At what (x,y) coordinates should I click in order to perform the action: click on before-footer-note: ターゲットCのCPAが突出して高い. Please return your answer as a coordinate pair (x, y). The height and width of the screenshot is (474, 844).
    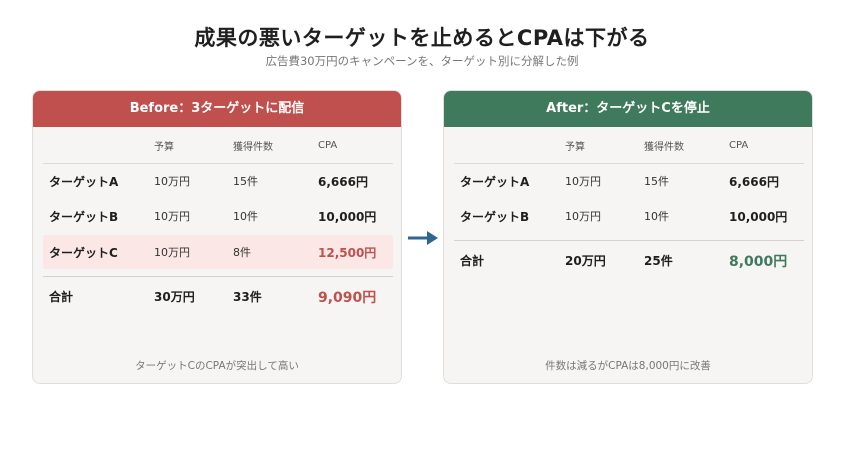
    Looking at the image, I should click on (217, 366).